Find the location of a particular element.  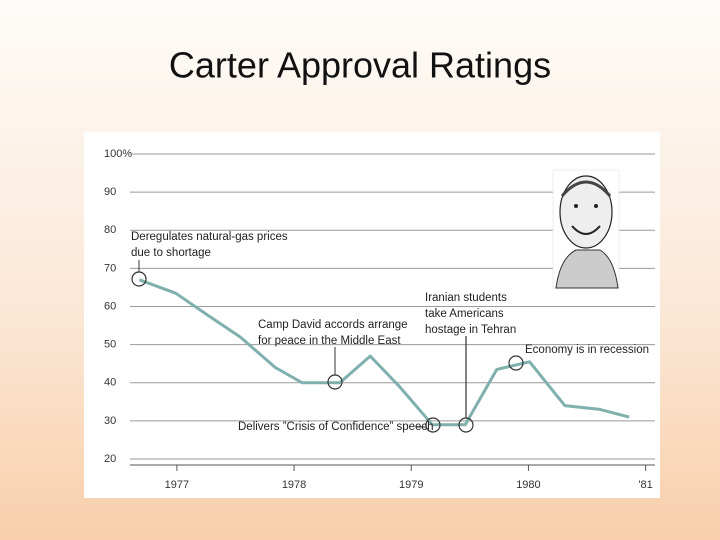

annotation: Iranian students is located at coordinates (466, 298).